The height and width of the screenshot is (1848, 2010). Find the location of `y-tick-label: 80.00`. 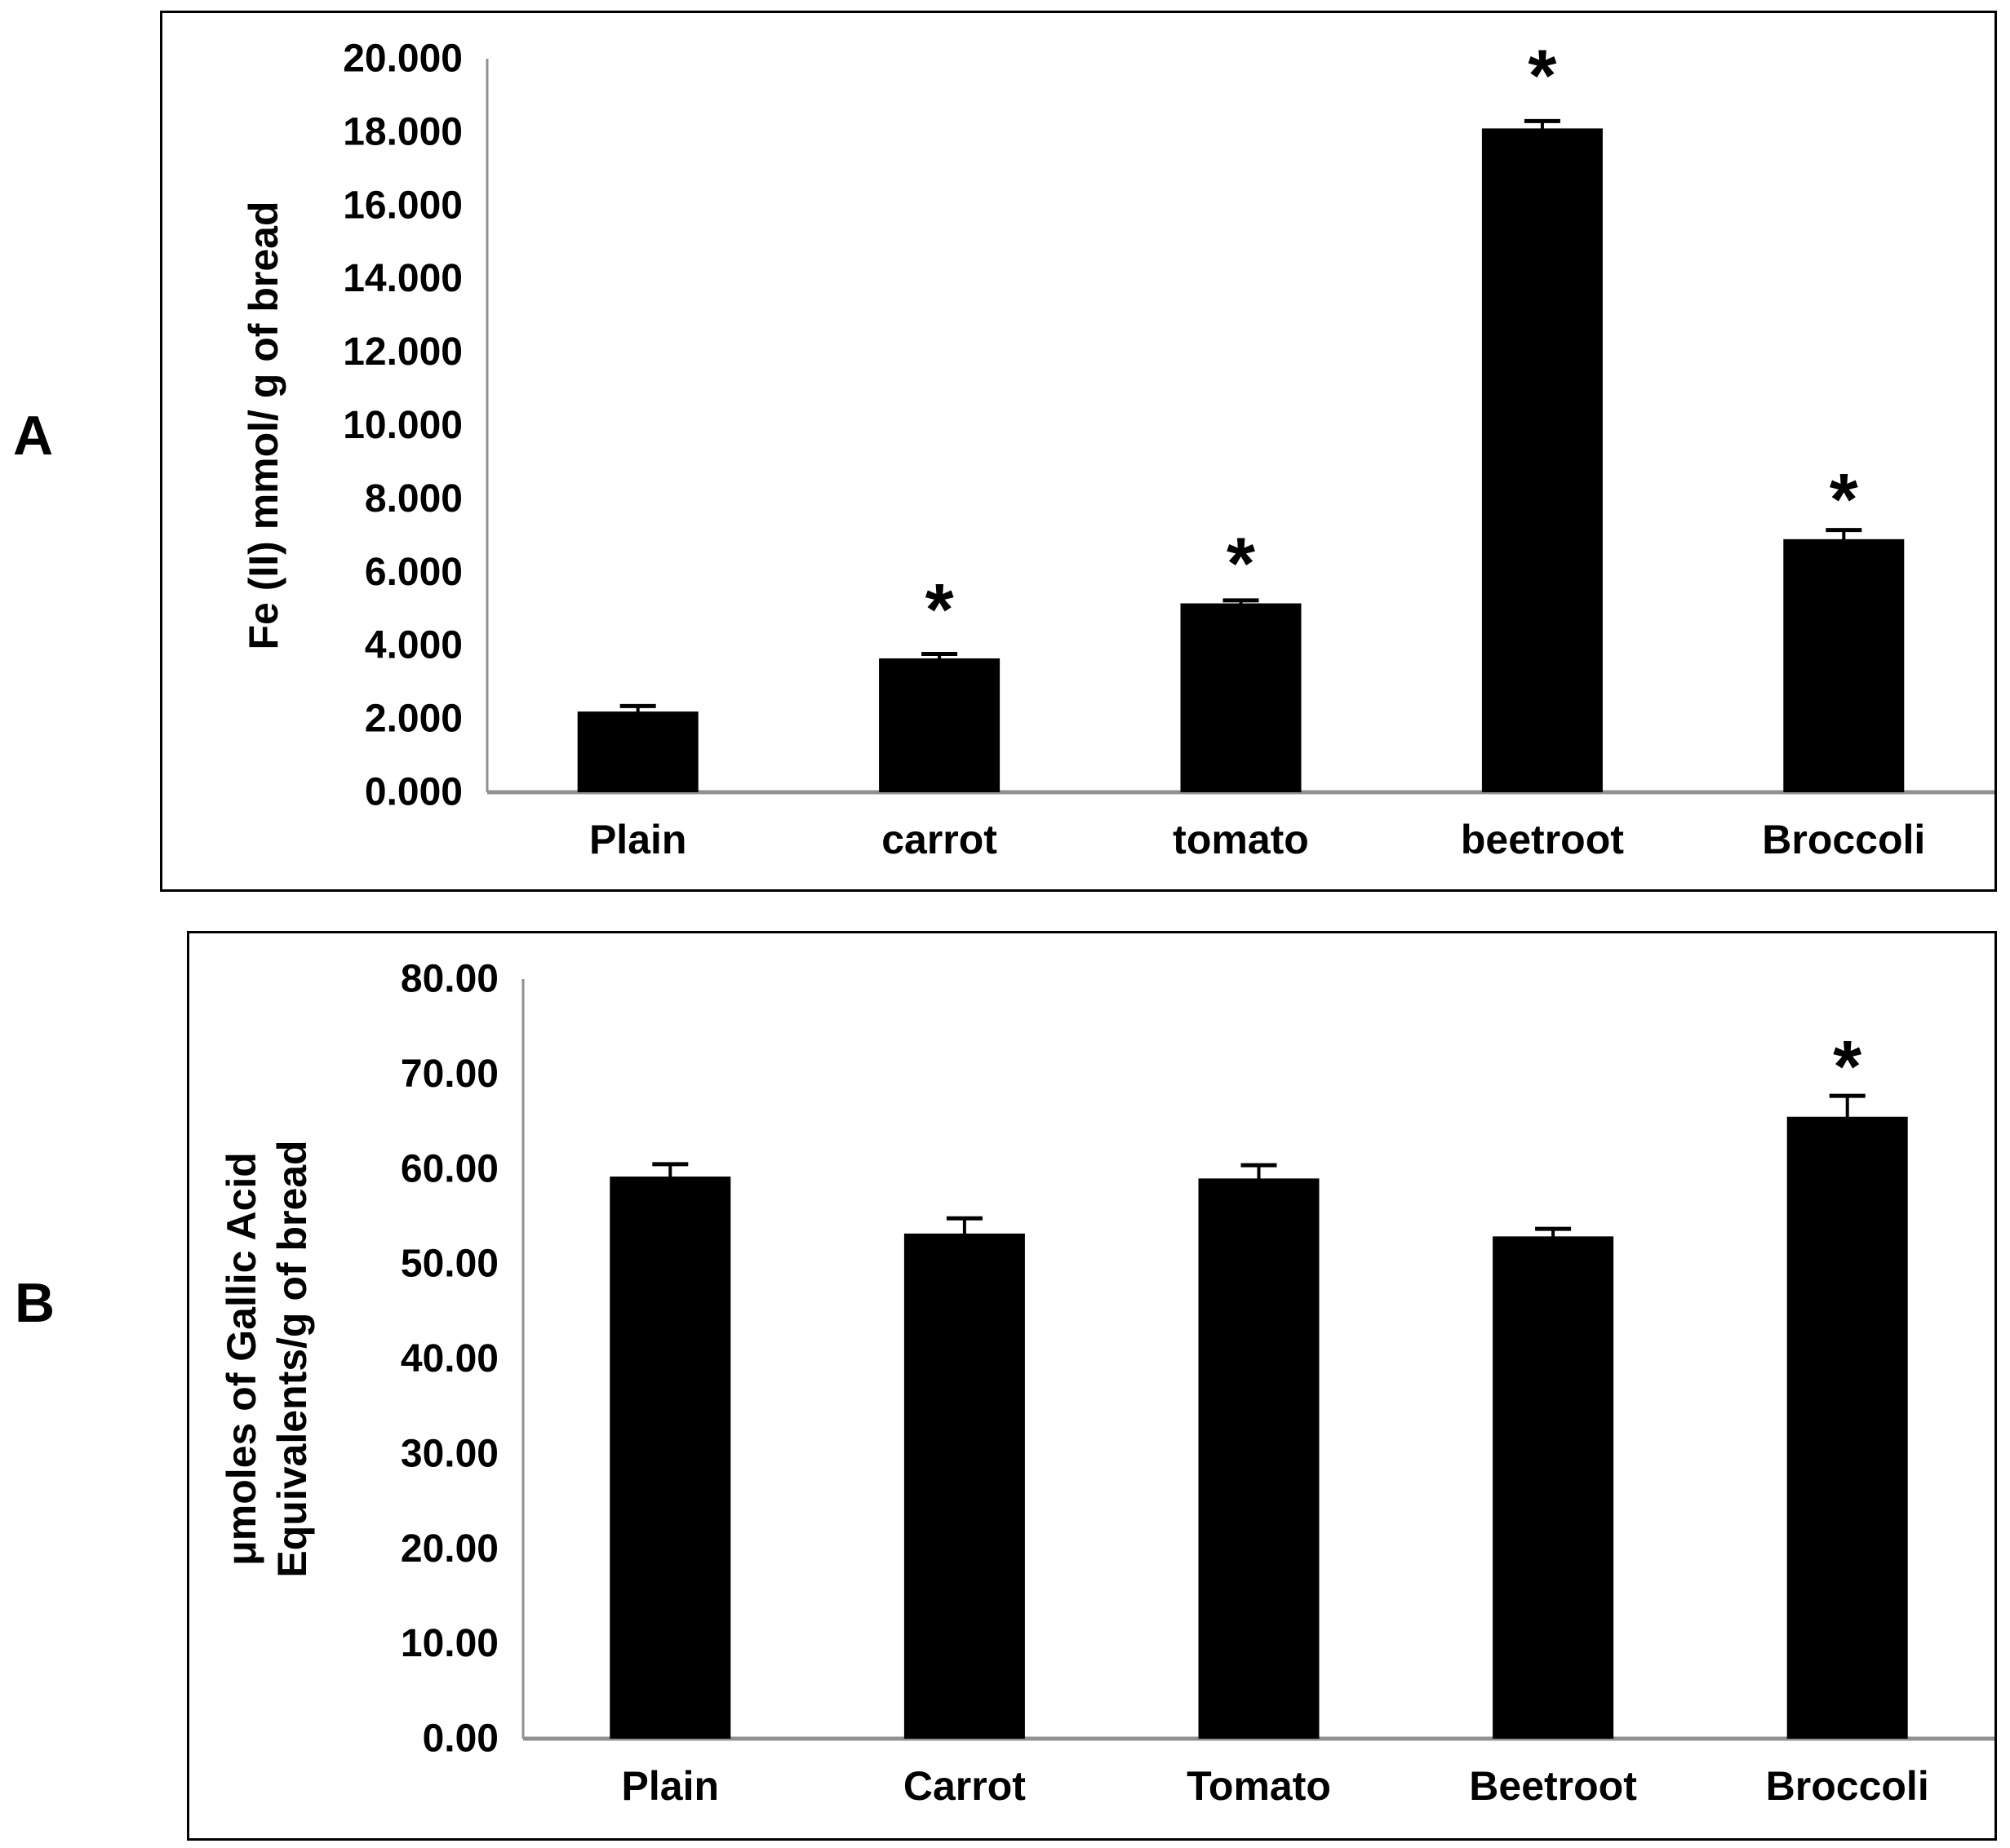

y-tick-label: 80.00 is located at coordinates (450, 979).